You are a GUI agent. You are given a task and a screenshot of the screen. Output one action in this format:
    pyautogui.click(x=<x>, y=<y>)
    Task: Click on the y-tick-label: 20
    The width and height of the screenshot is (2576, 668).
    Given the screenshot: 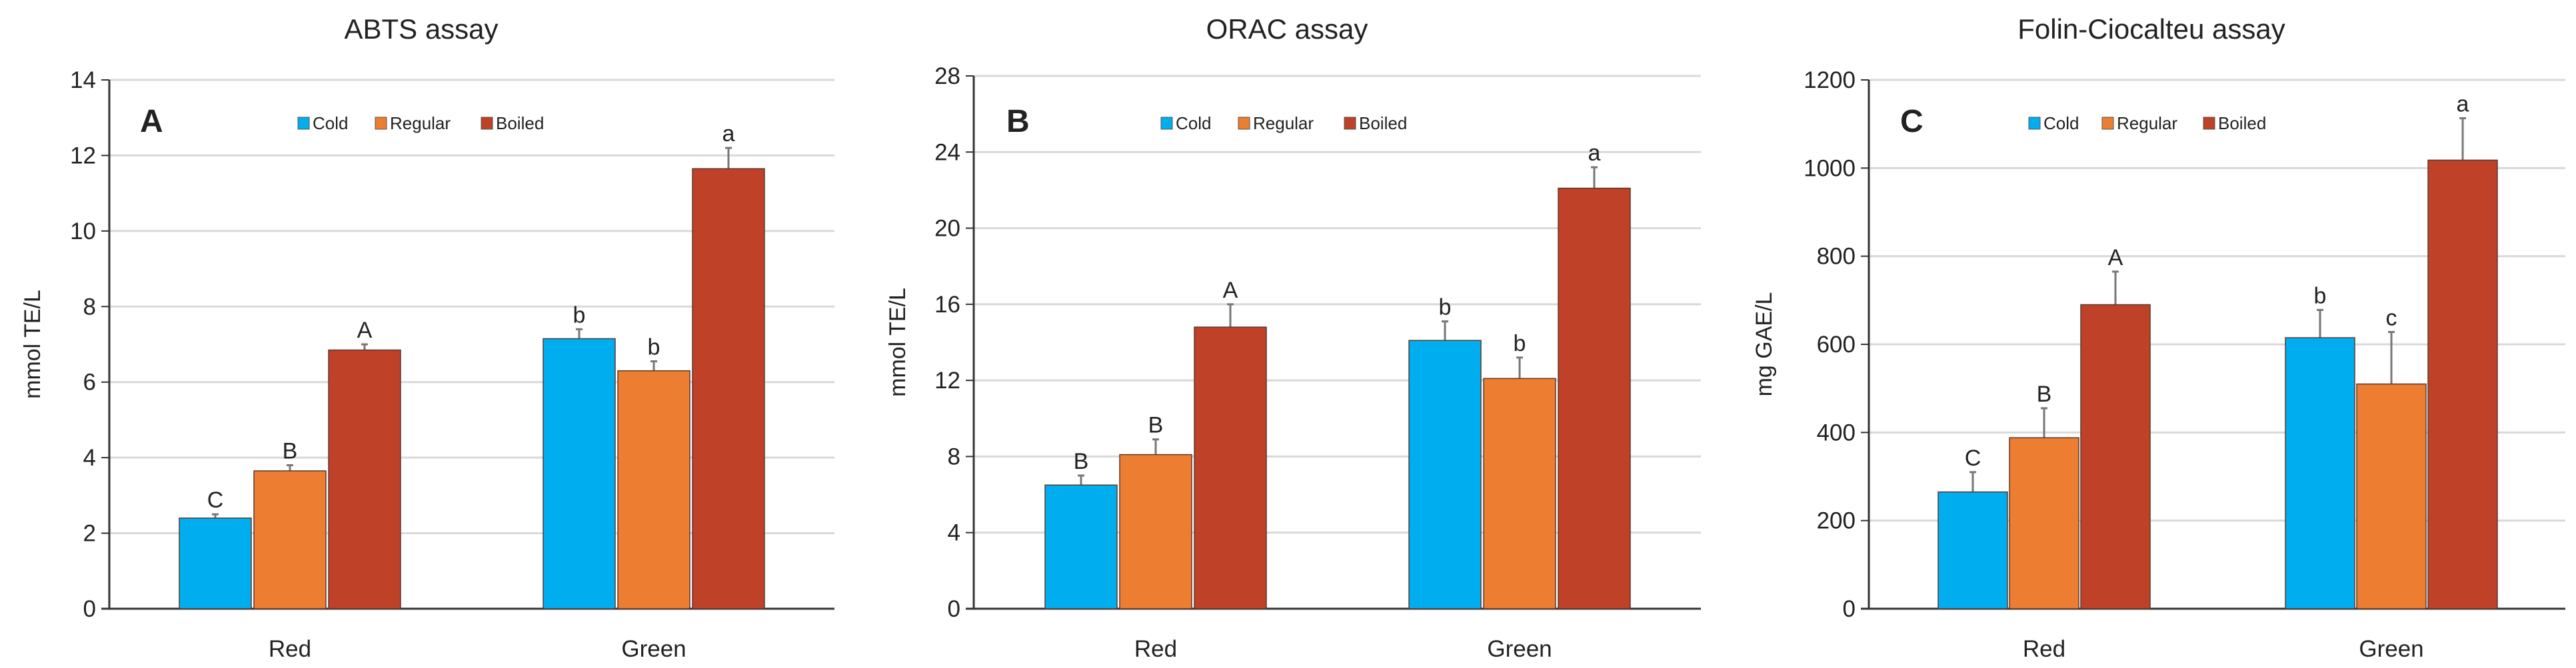 What is the action you would take?
    pyautogui.click(x=947, y=229)
    